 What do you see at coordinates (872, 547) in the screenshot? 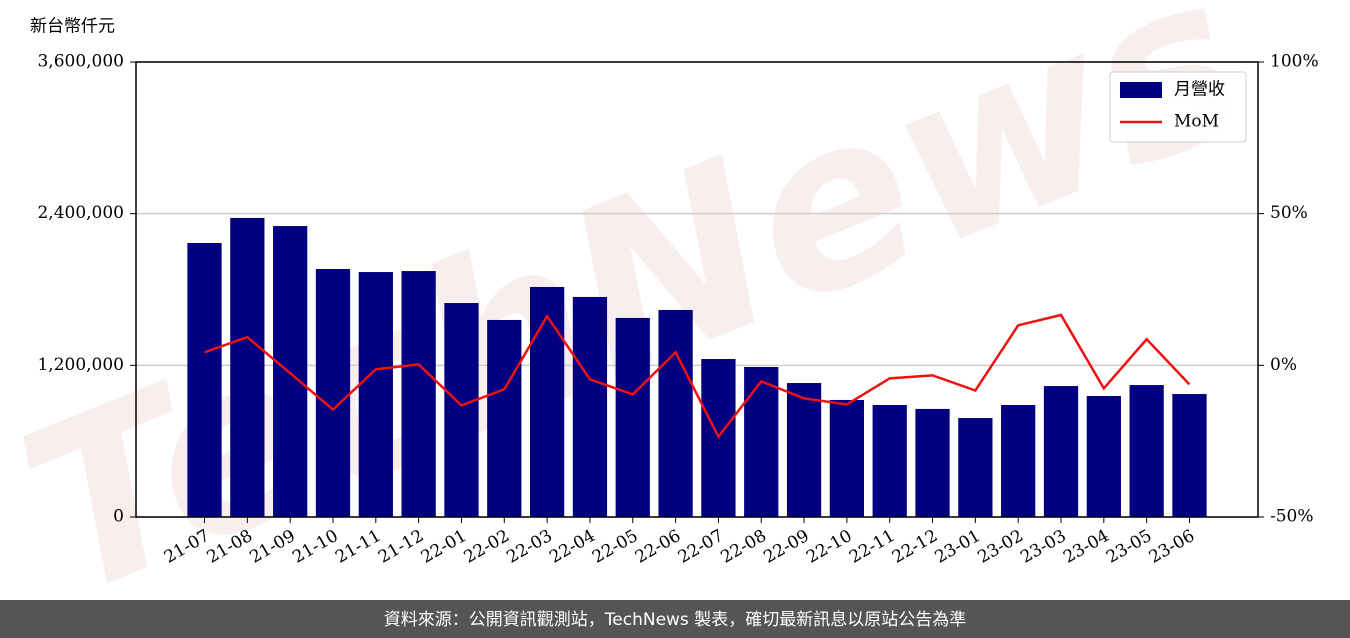
I see `x-tick-label: 22-11` at bounding box center [872, 547].